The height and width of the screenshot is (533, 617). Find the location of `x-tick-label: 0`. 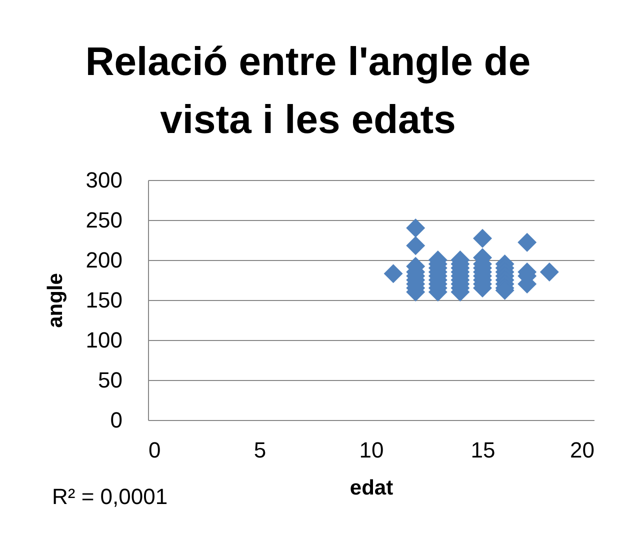

x-tick-label: 0 is located at coordinates (154, 450).